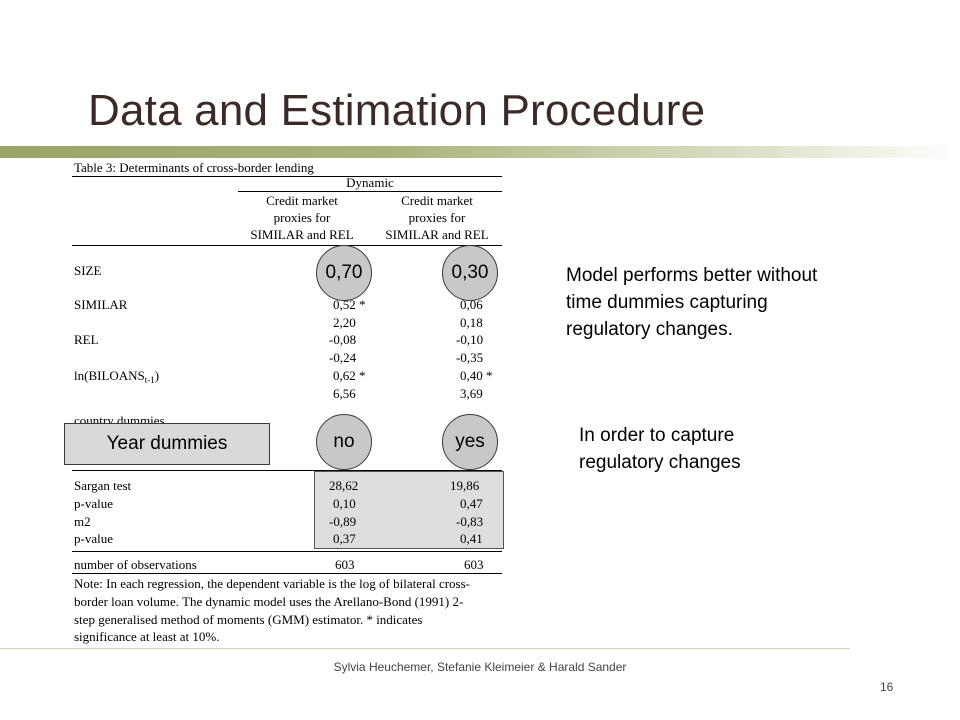 The height and width of the screenshot is (720, 960). Describe the element at coordinates (470, 273) in the screenshot. I see `coefficient-bubble-col2: 0,30` at that location.